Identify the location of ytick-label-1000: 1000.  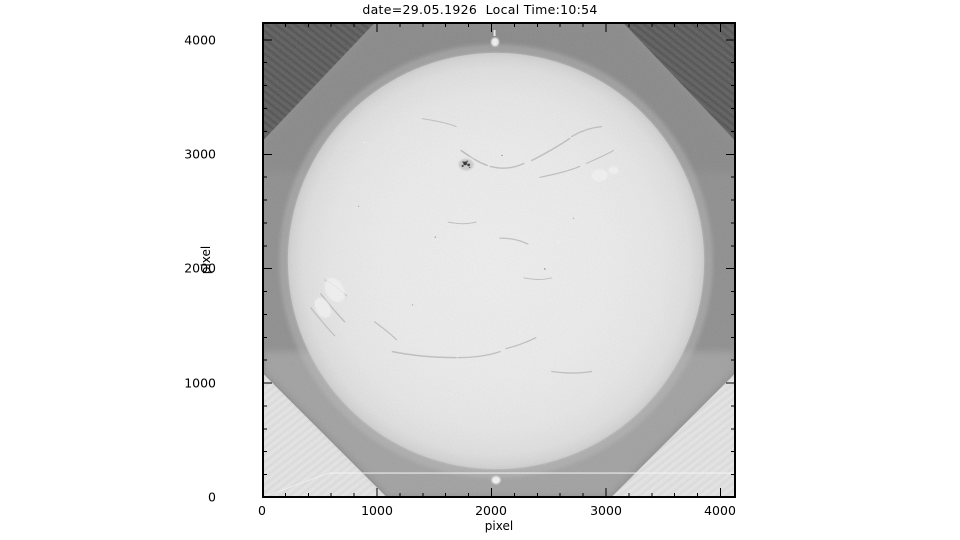
(200, 383).